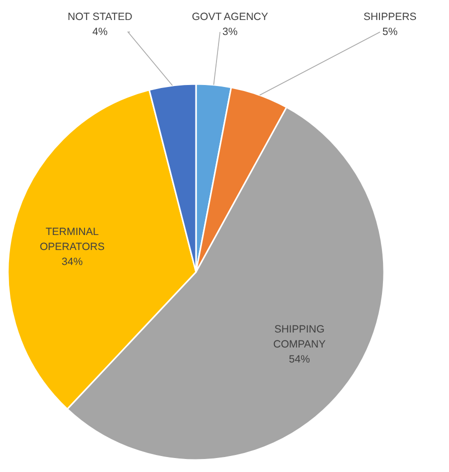  What do you see at coordinates (390, 32) in the screenshot?
I see `data-label: 5%` at bounding box center [390, 32].